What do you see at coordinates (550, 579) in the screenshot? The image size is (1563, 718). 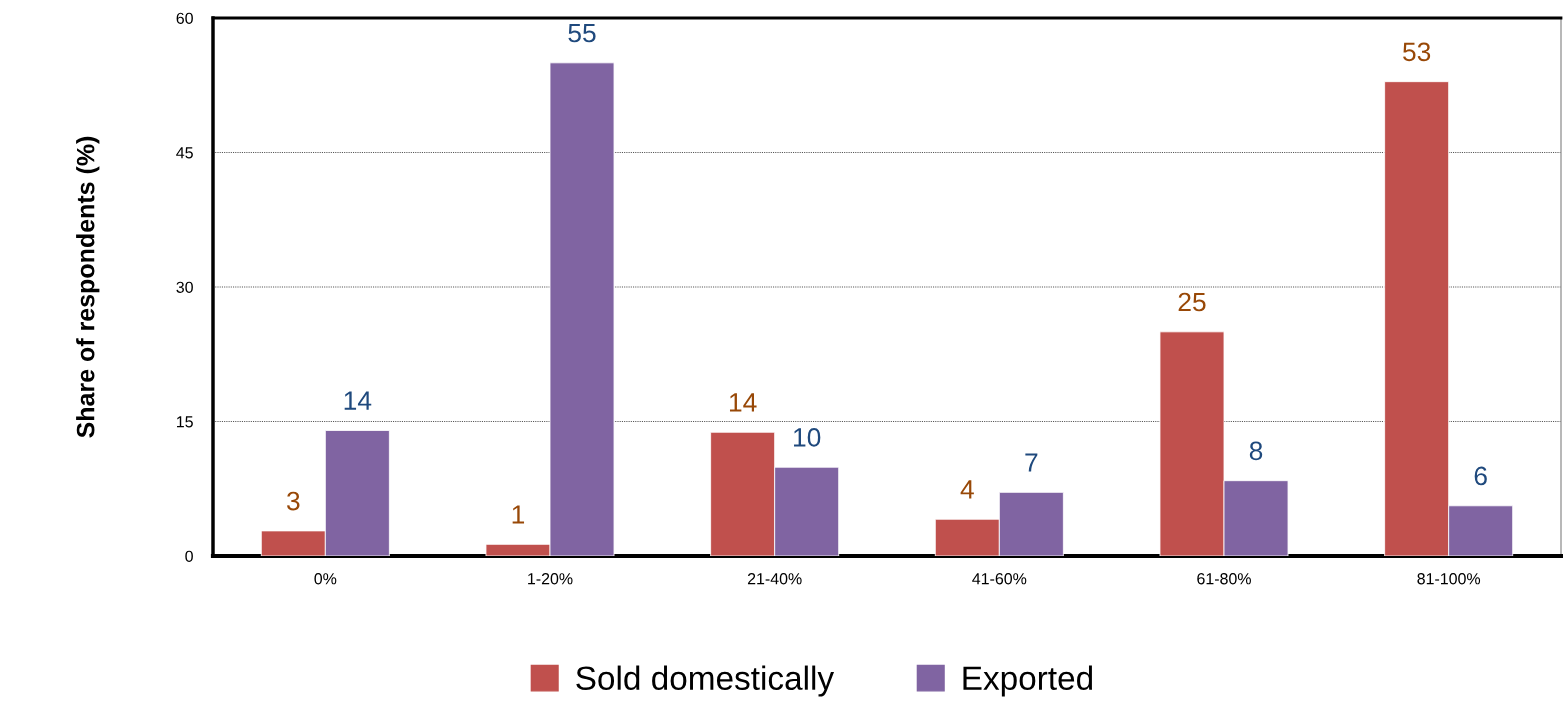 I see `x-tick-label: 1-20%` at bounding box center [550, 579].